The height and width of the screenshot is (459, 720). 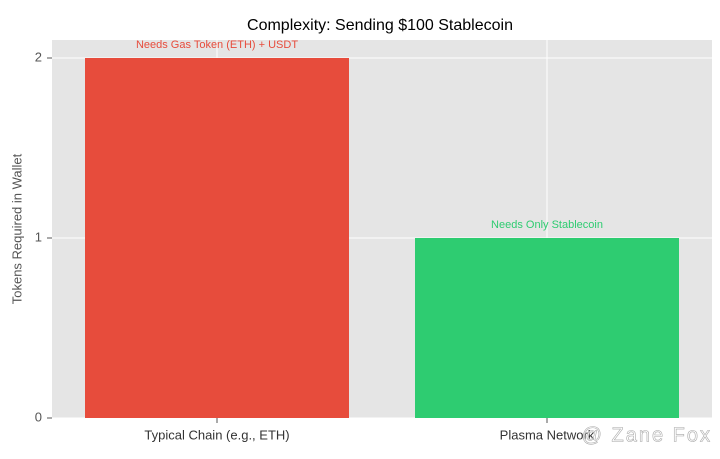 What do you see at coordinates (547, 434) in the screenshot?
I see `x-tick-label: Plasma Network` at bounding box center [547, 434].